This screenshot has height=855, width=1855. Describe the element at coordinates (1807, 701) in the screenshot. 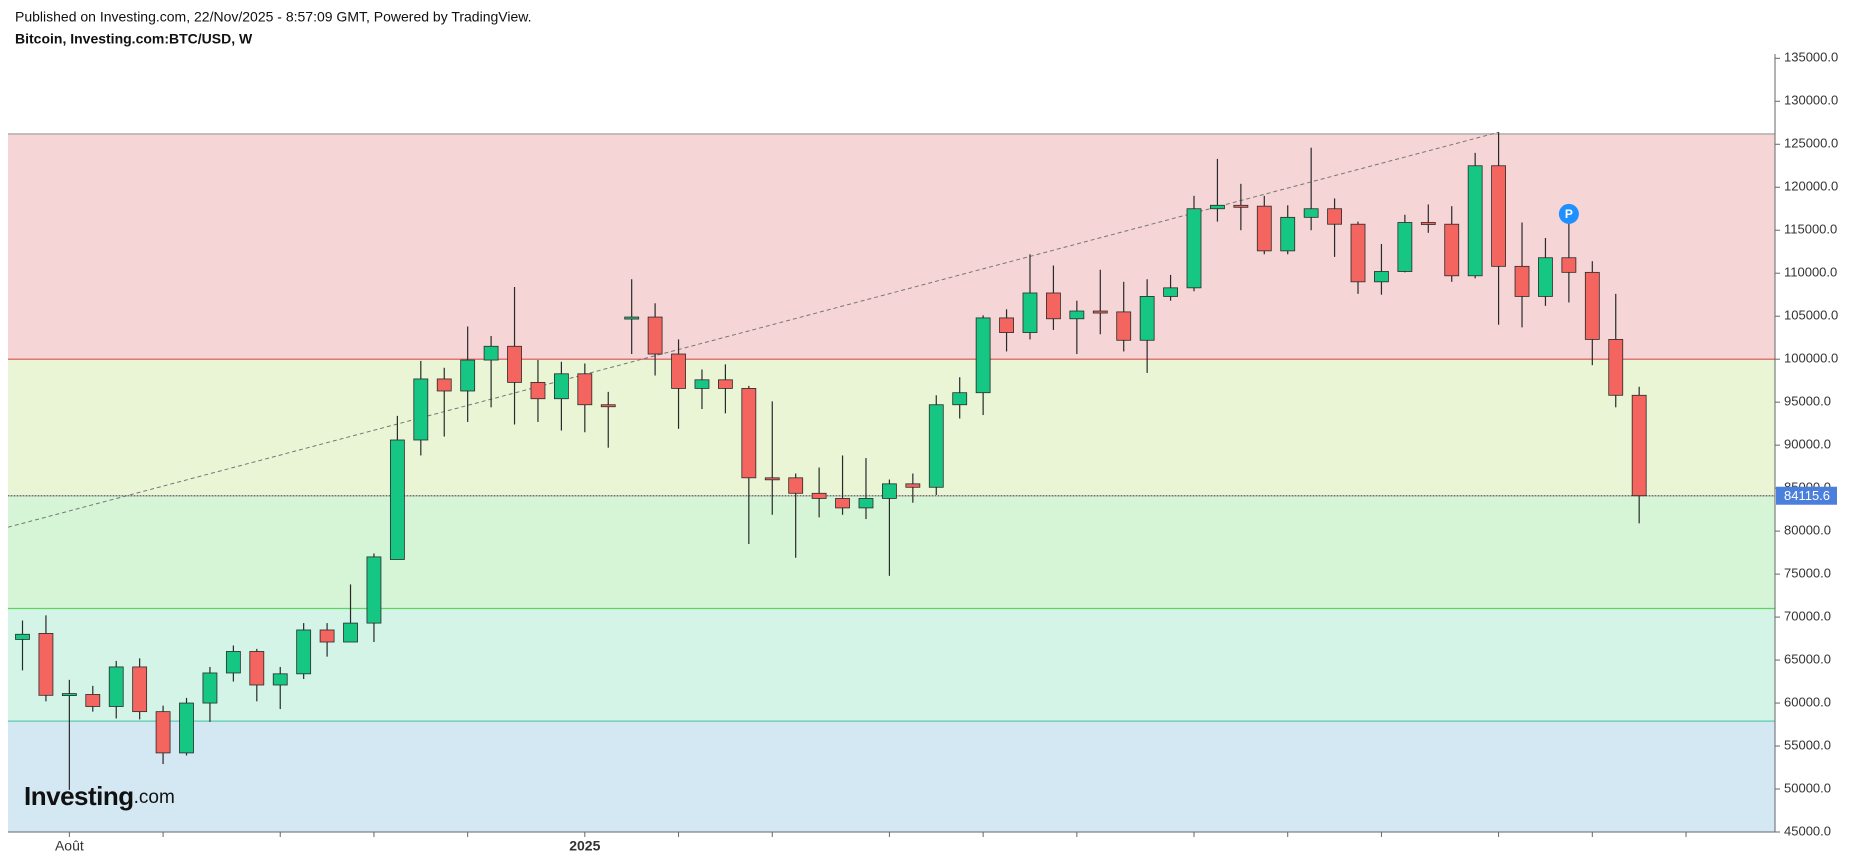

I see `y-tick-label: 60000.0` at that location.